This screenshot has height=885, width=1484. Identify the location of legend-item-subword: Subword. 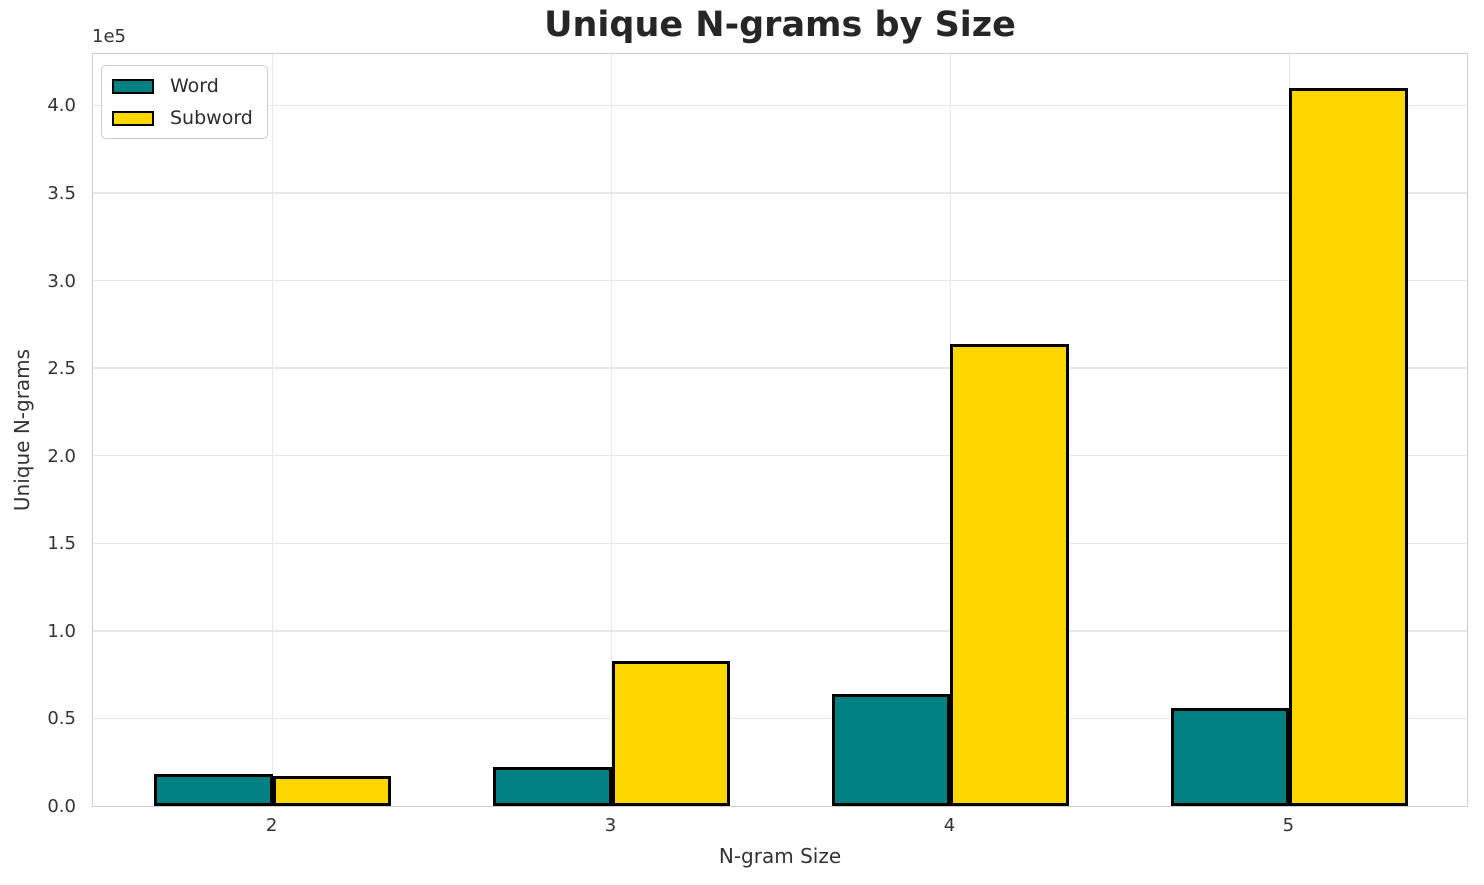
(182, 118).